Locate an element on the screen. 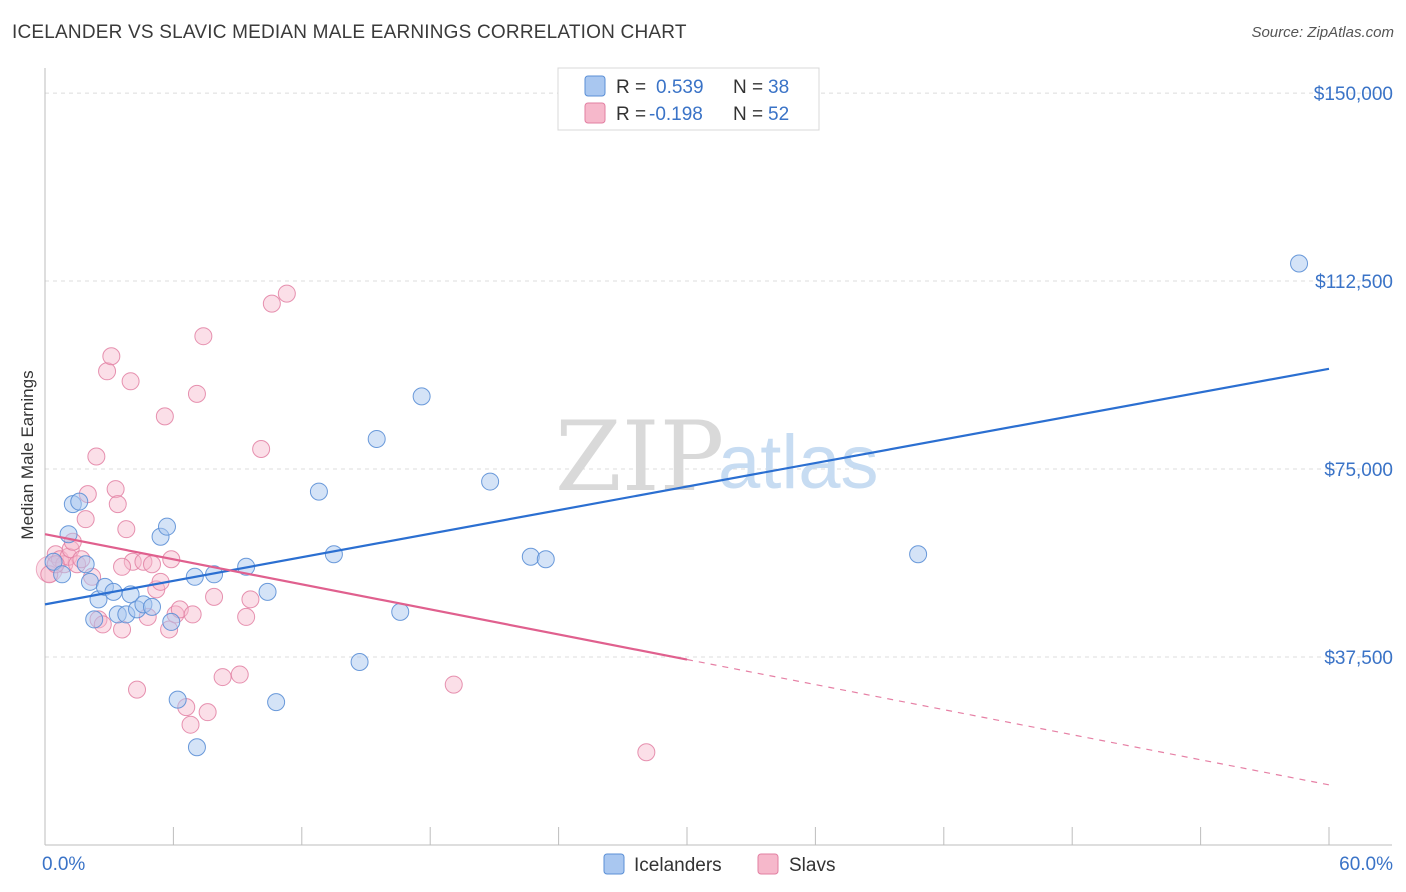  bottom-legend-label-slavs: Slavs is located at coordinates (812, 865).